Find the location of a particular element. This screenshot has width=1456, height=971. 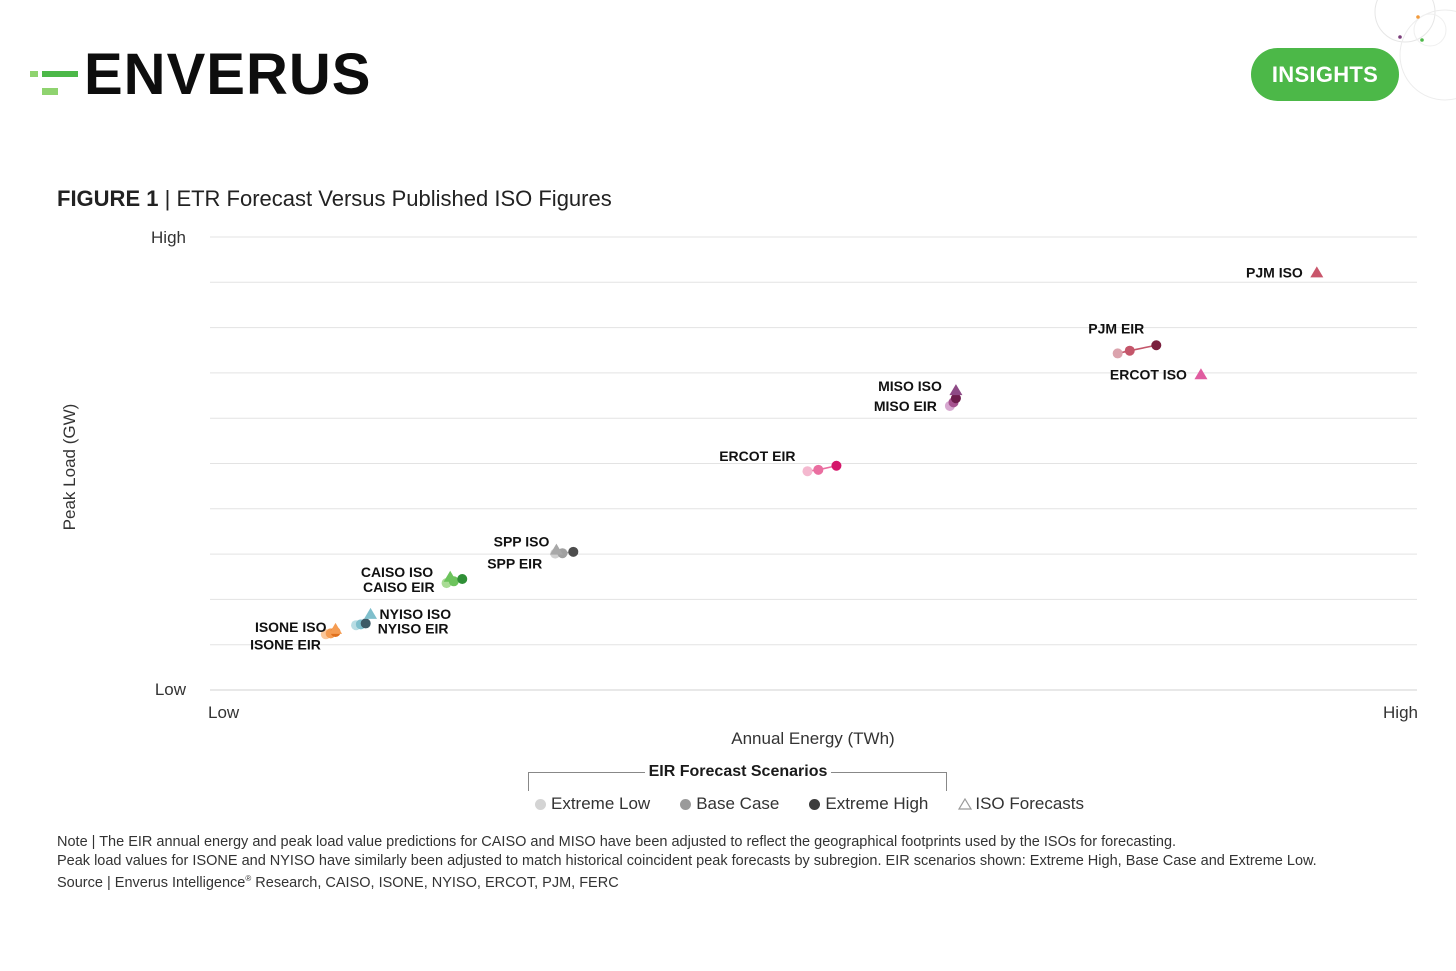

point-label-ercot-eir: ERCOT EIR is located at coordinates (757, 456).